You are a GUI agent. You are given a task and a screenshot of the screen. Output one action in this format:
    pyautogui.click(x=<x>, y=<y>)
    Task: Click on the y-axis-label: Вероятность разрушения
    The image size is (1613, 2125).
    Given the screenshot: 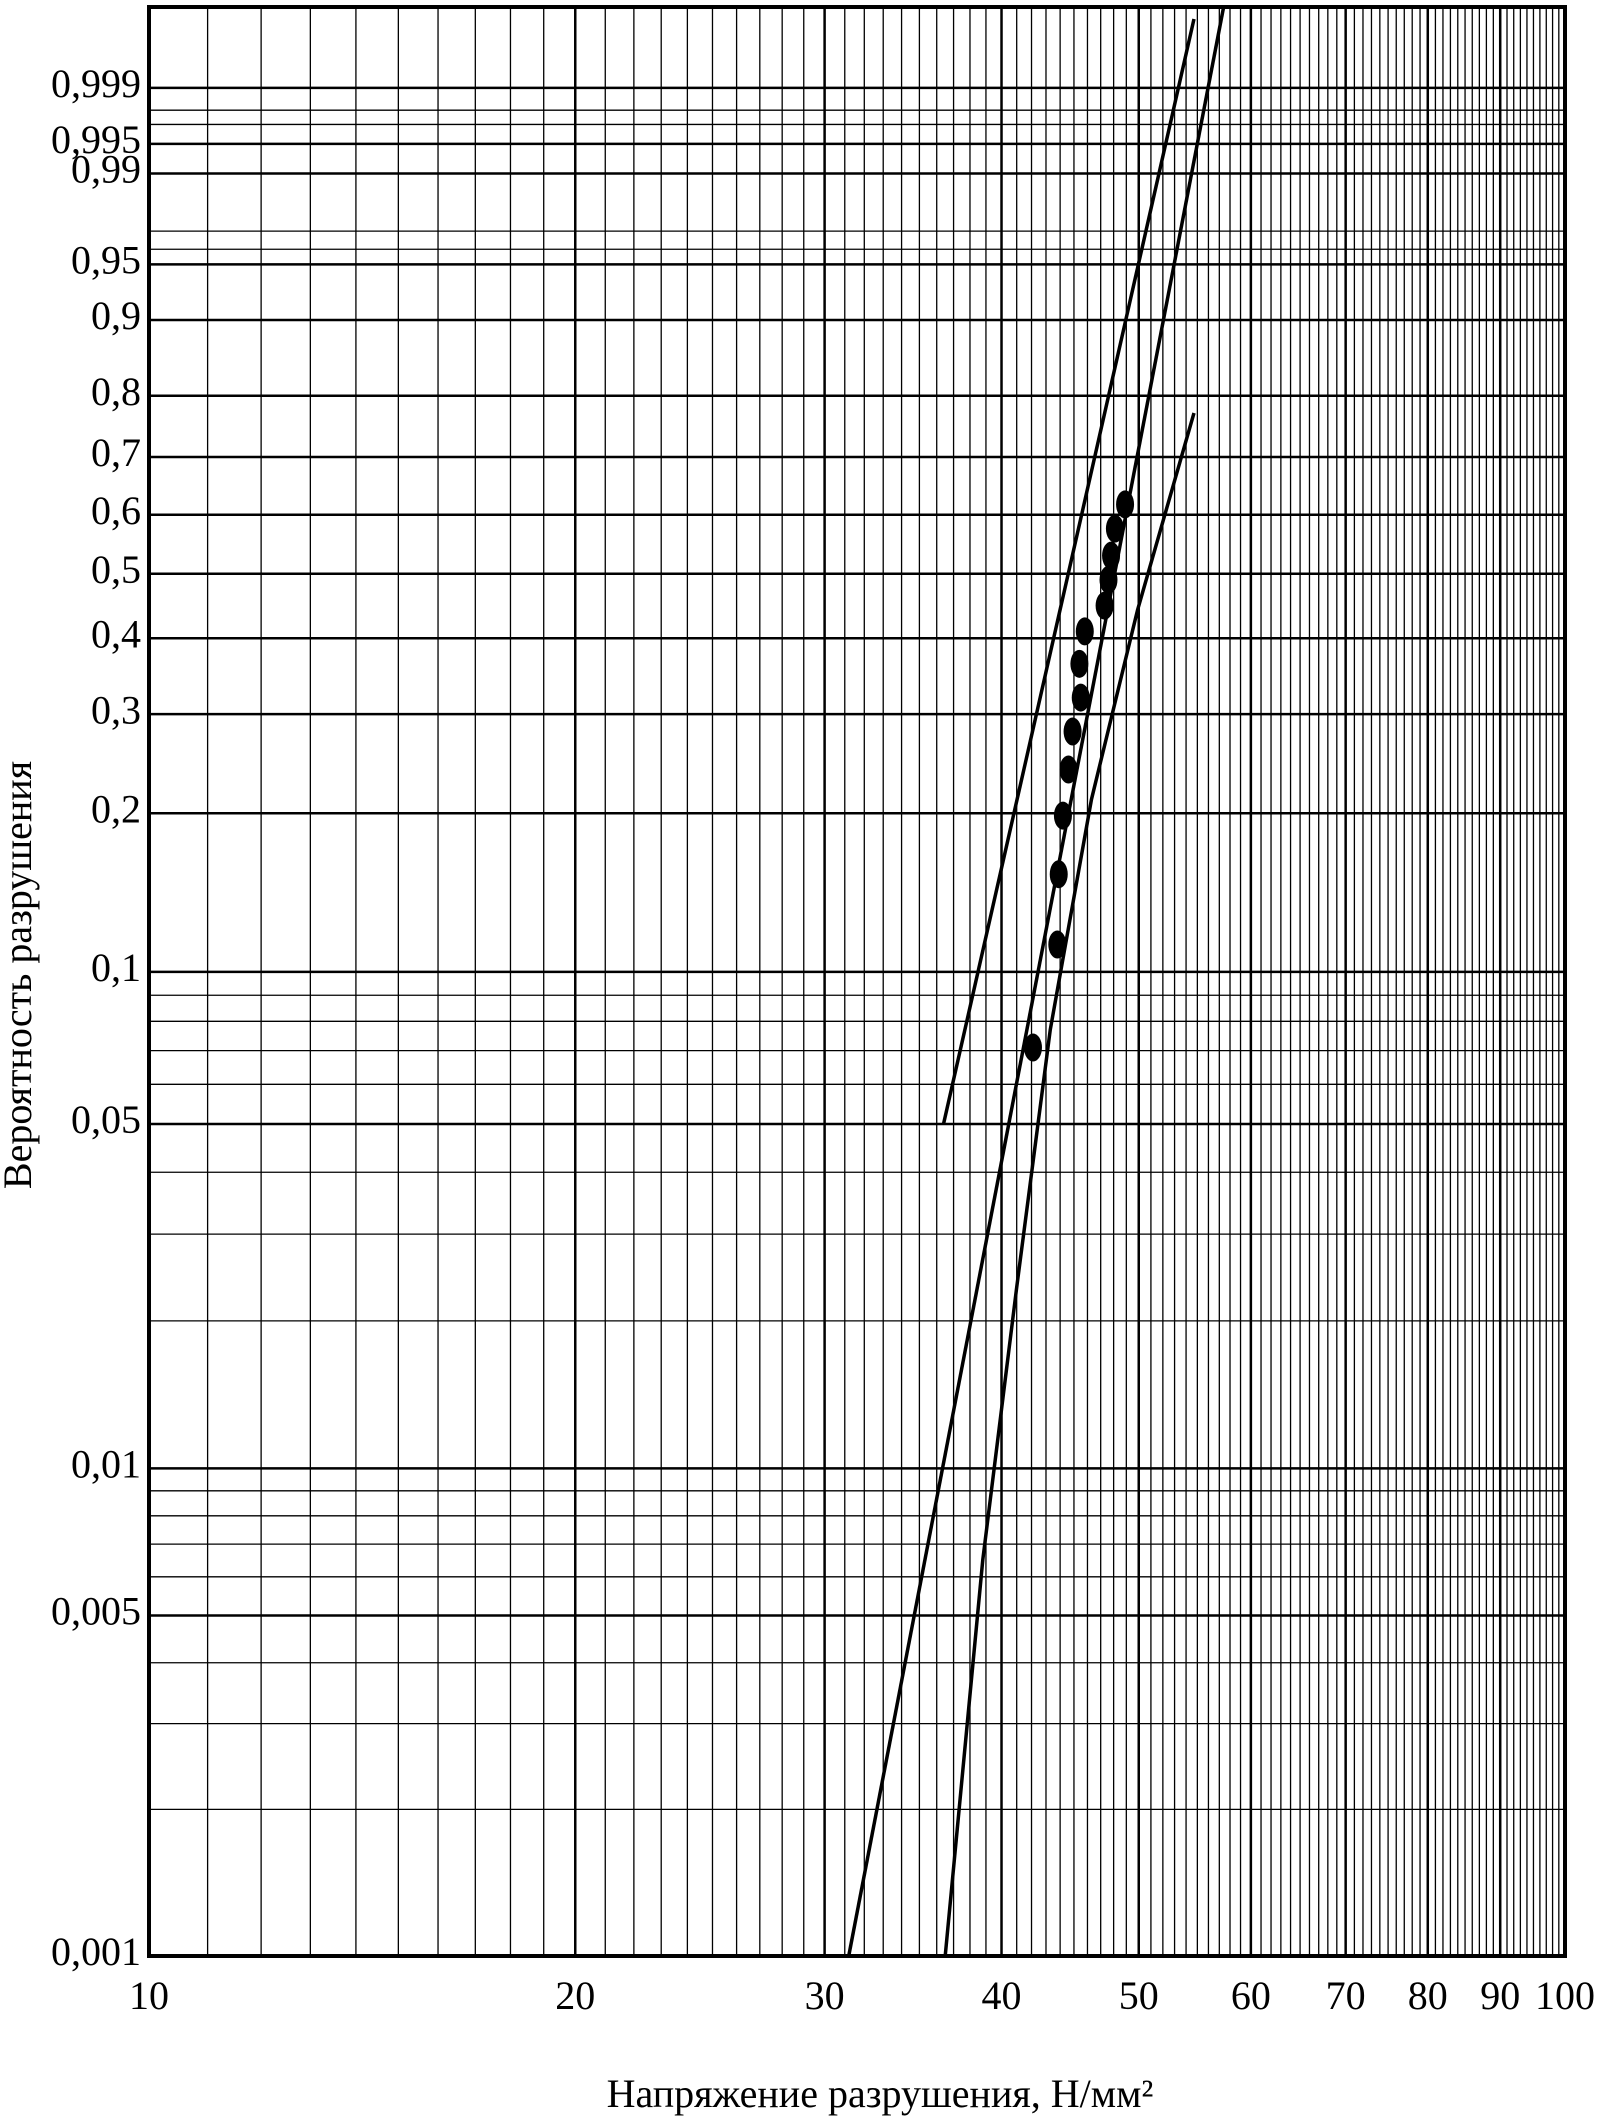 What is the action you would take?
    pyautogui.click(x=20, y=975)
    